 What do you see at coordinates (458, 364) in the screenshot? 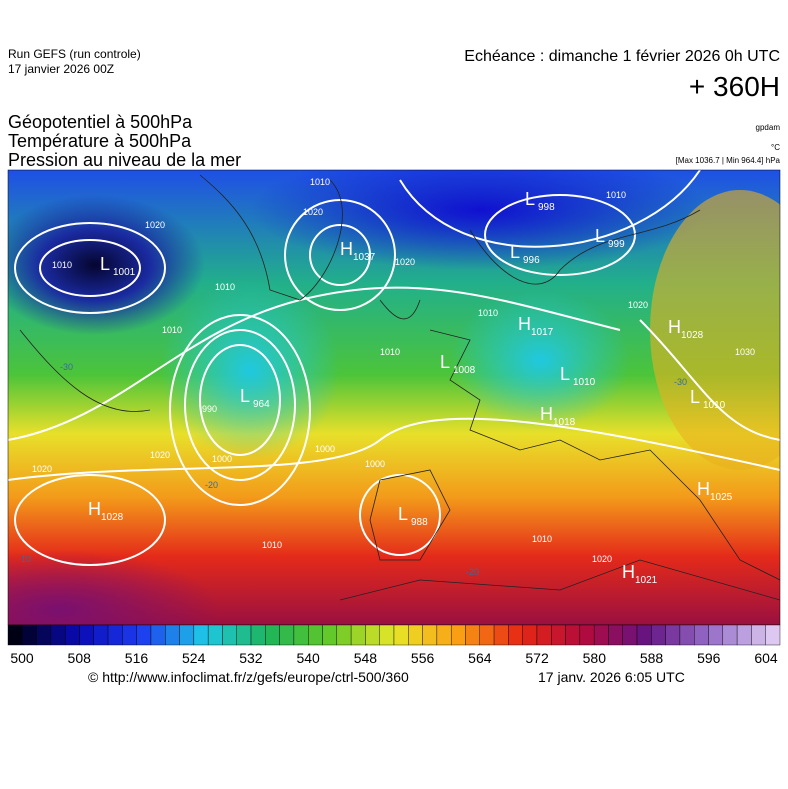
I see `pressure-center: L 1008` at bounding box center [458, 364].